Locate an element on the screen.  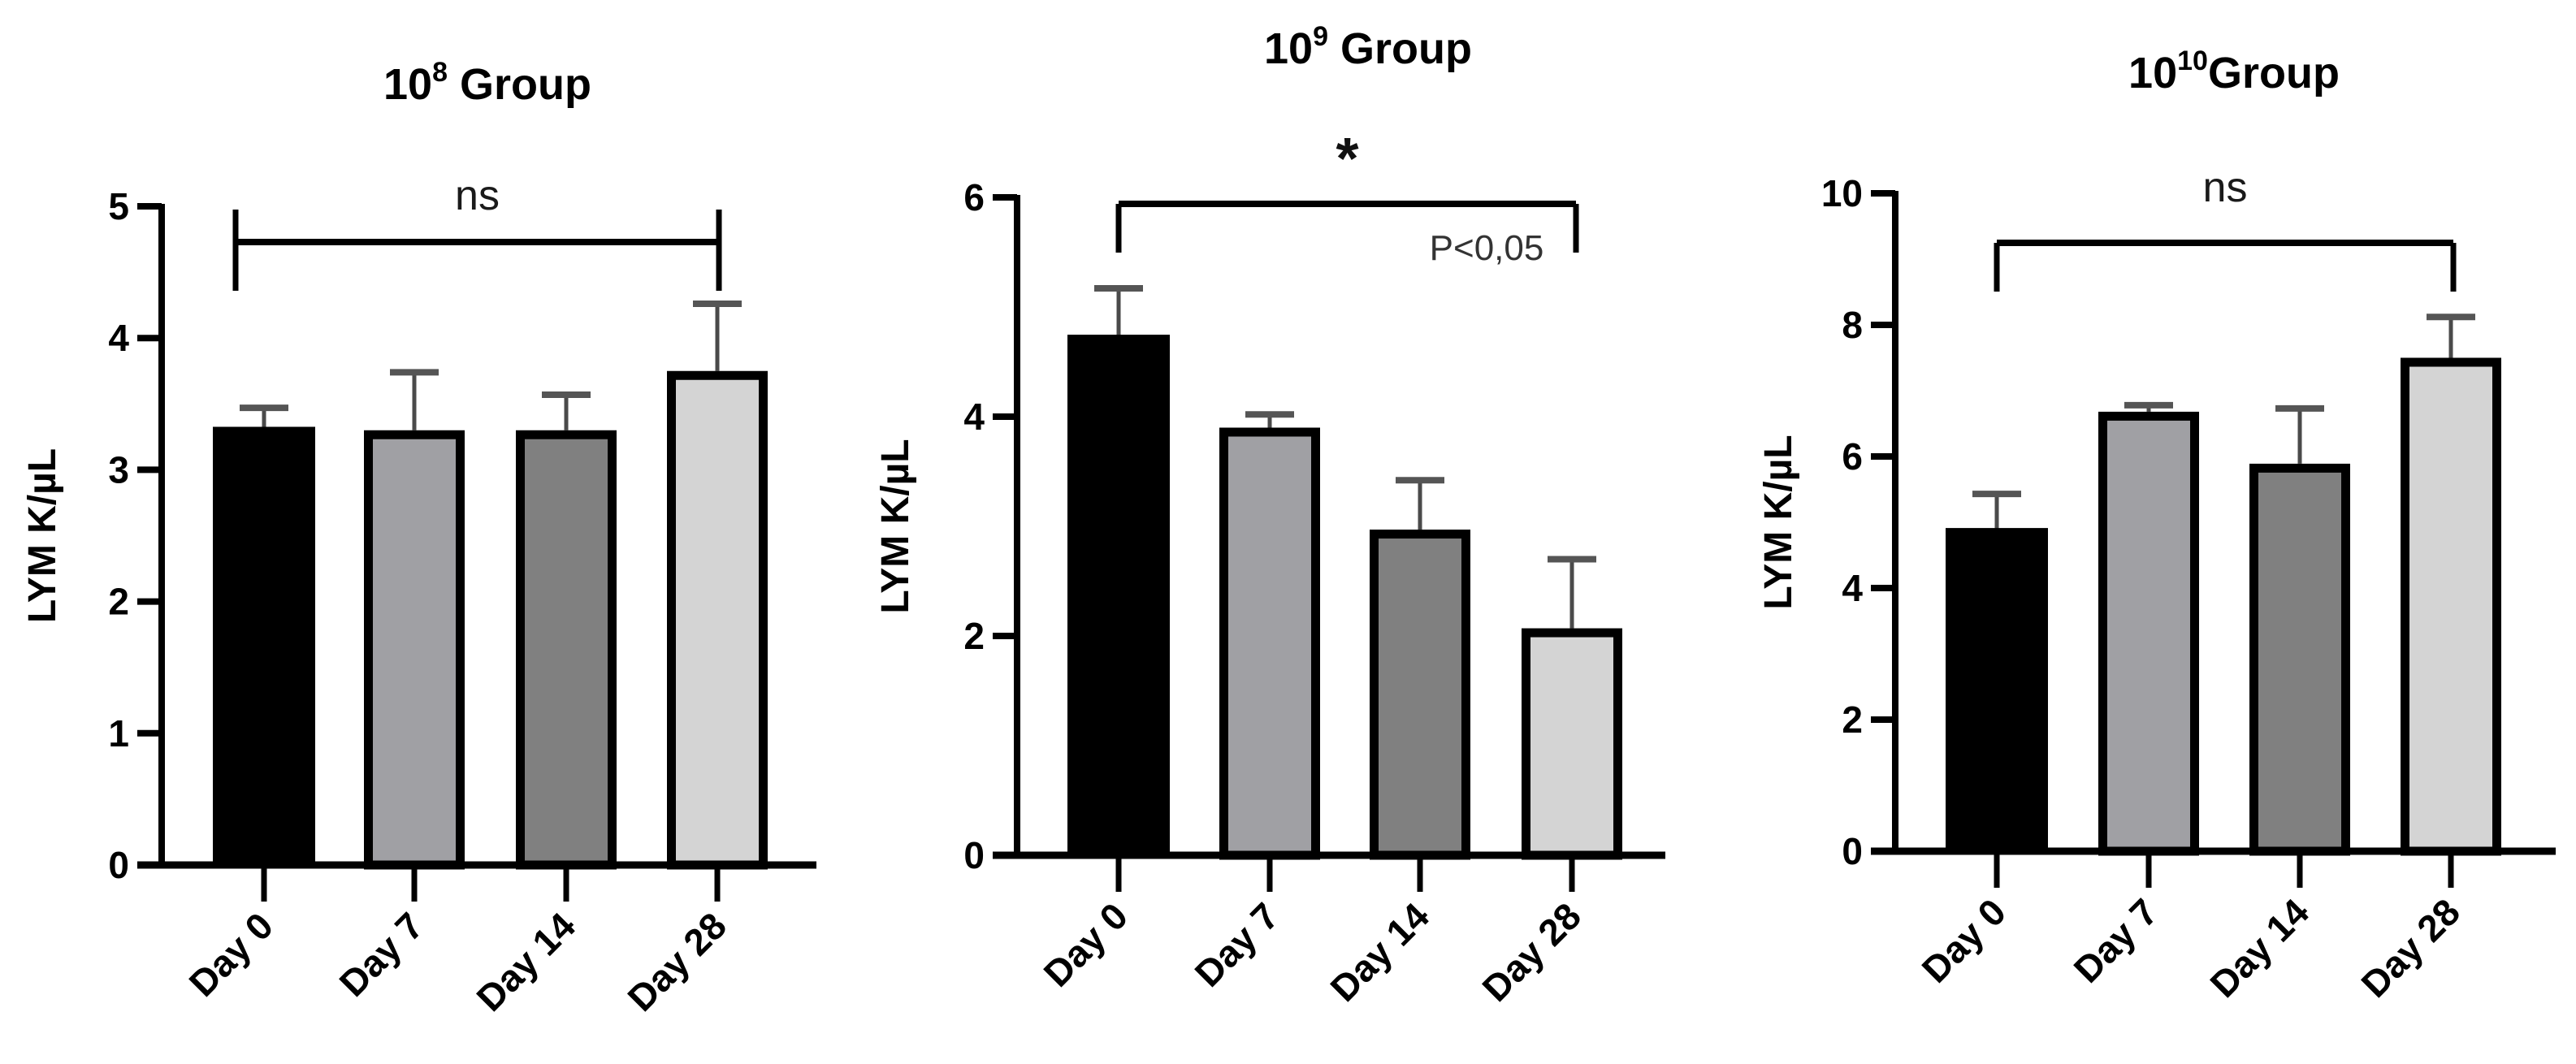
y-tick-label: 3 is located at coordinates (118, 469).